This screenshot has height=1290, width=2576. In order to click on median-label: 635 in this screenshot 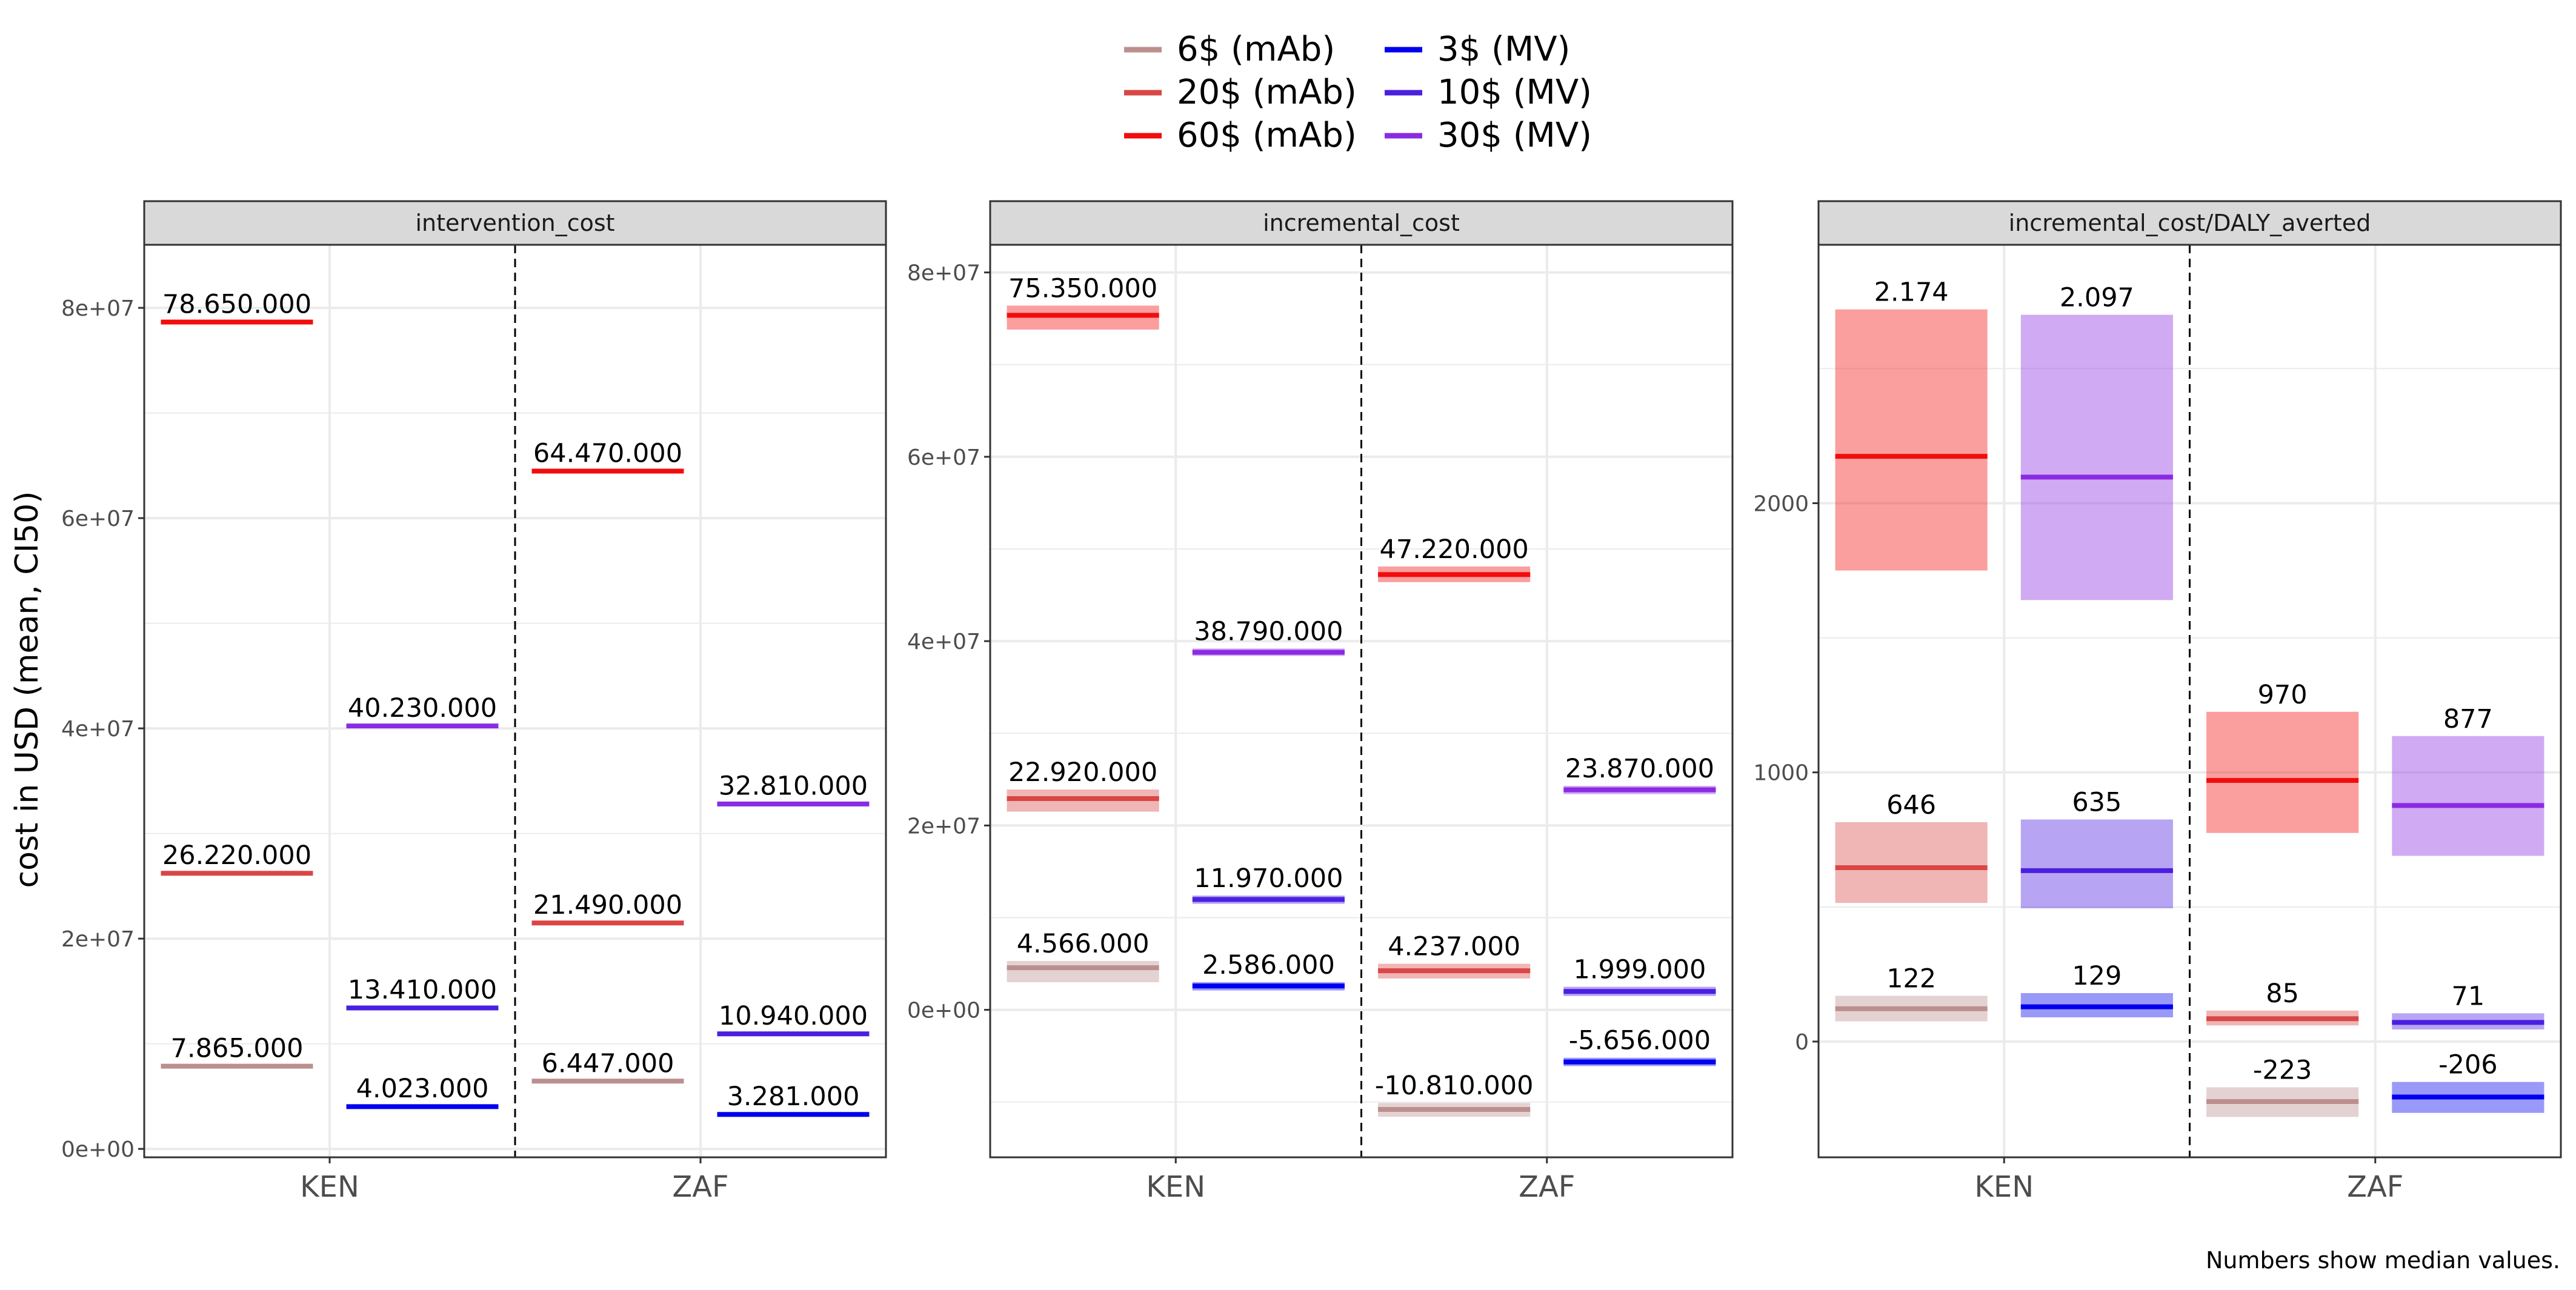, I will do `click(2097, 802)`.